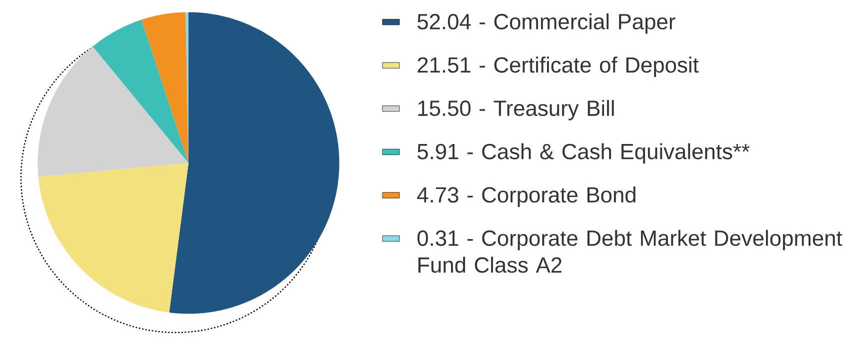 This screenshot has height=358, width=861. What do you see at coordinates (558, 67) in the screenshot?
I see `legend-label: 21.51 - Certificate of Deposit` at bounding box center [558, 67].